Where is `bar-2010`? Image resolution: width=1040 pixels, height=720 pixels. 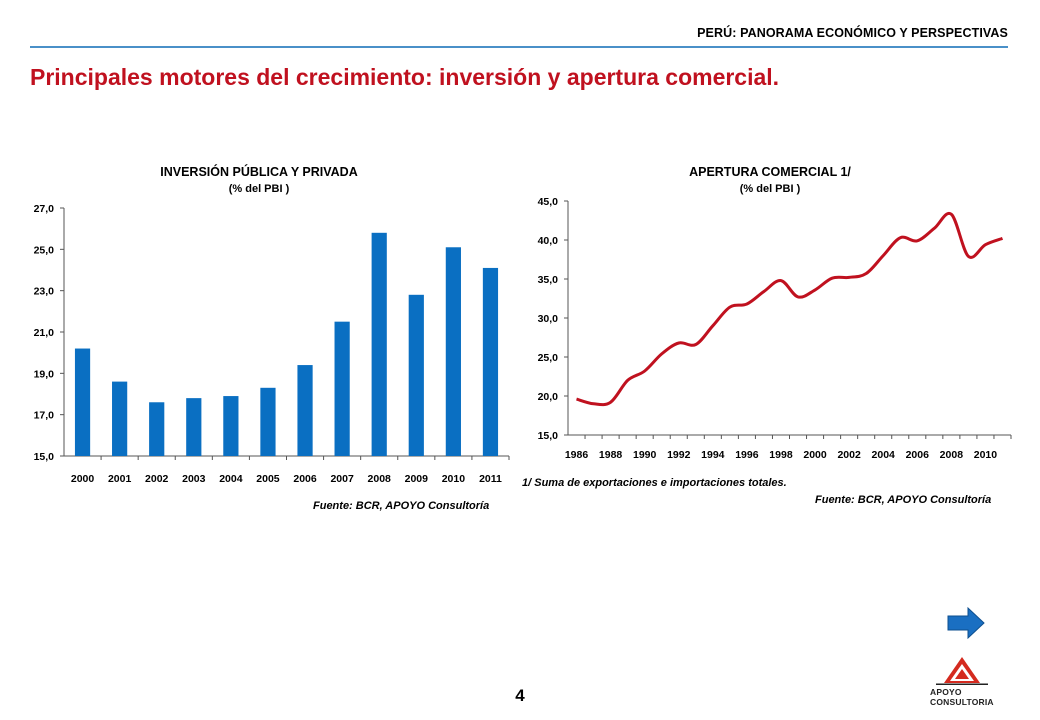 bar-2010 is located at coordinates (453, 351).